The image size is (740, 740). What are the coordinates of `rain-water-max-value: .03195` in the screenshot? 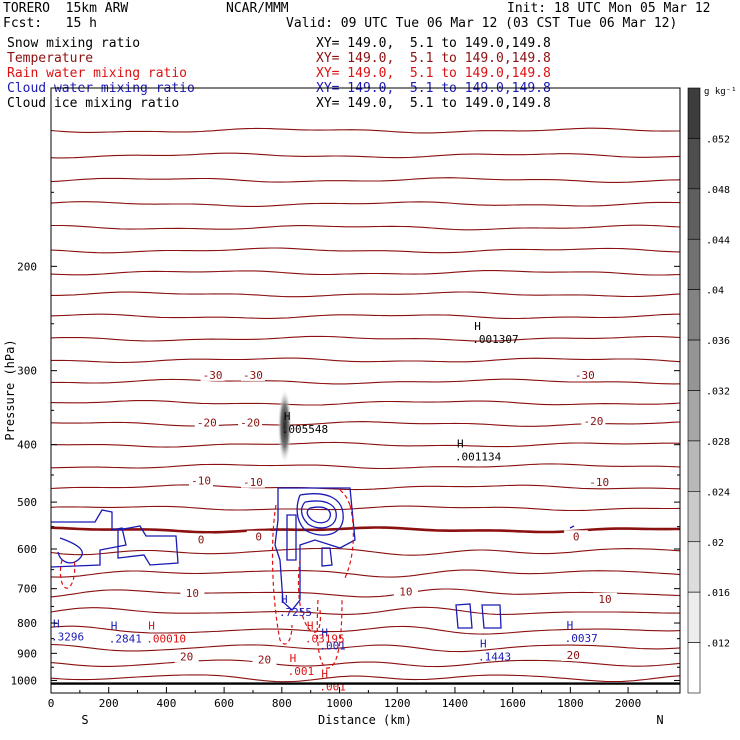 It's located at (325, 639).